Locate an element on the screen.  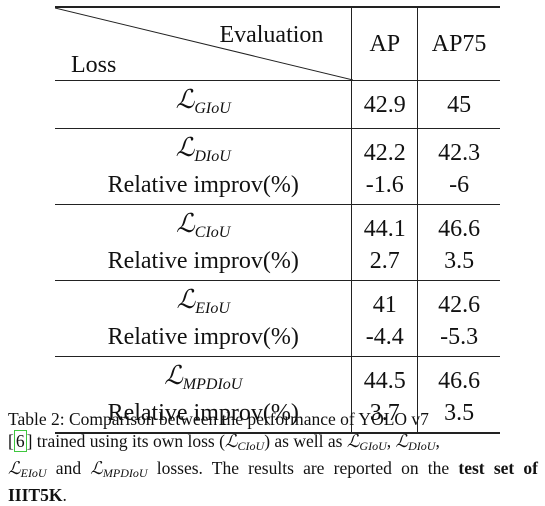
ap-value: 44.1 is located at coordinates (384, 225).